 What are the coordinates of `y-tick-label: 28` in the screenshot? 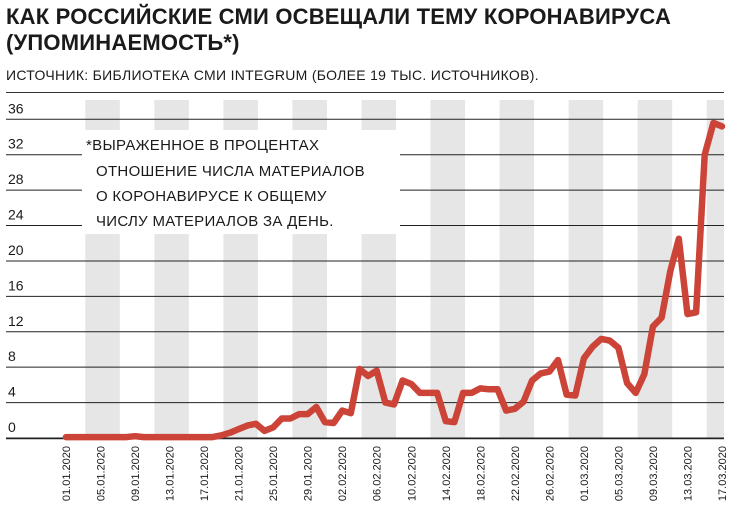 It's located at (16, 179).